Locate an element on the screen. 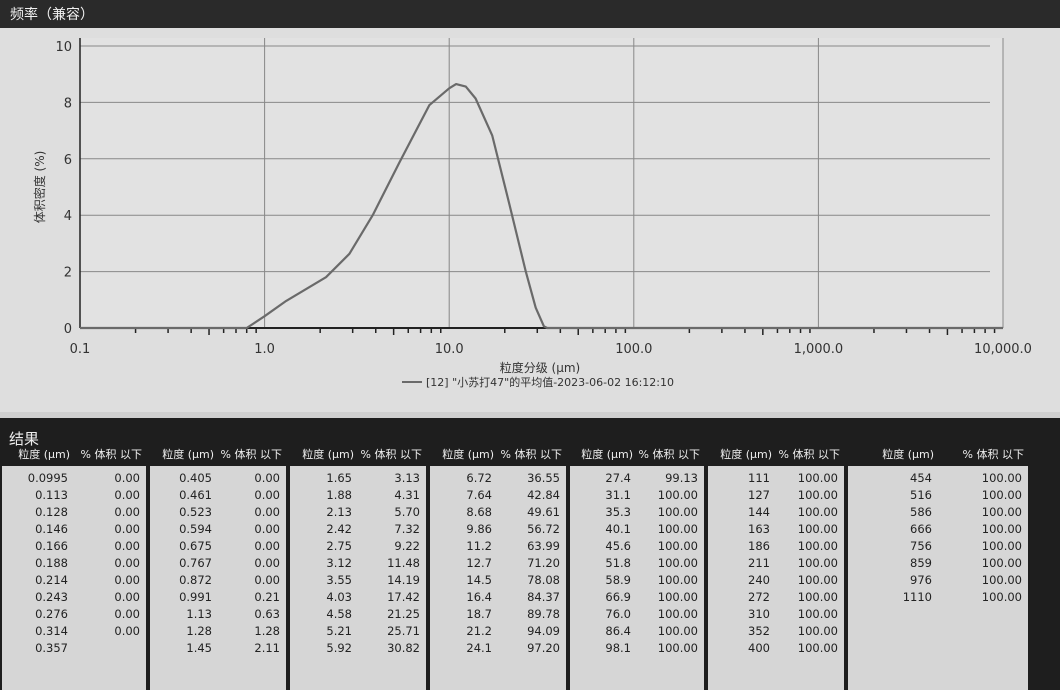 The image size is (1060, 690). table-row: 756 100.00 is located at coordinates (938, 546).